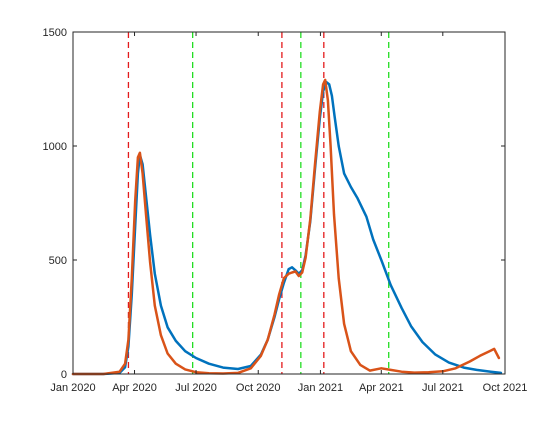 Image resolution: width=560 pixels, height=425 pixels. What do you see at coordinates (58, 261) in the screenshot?
I see `y-tick-label: 500` at bounding box center [58, 261].